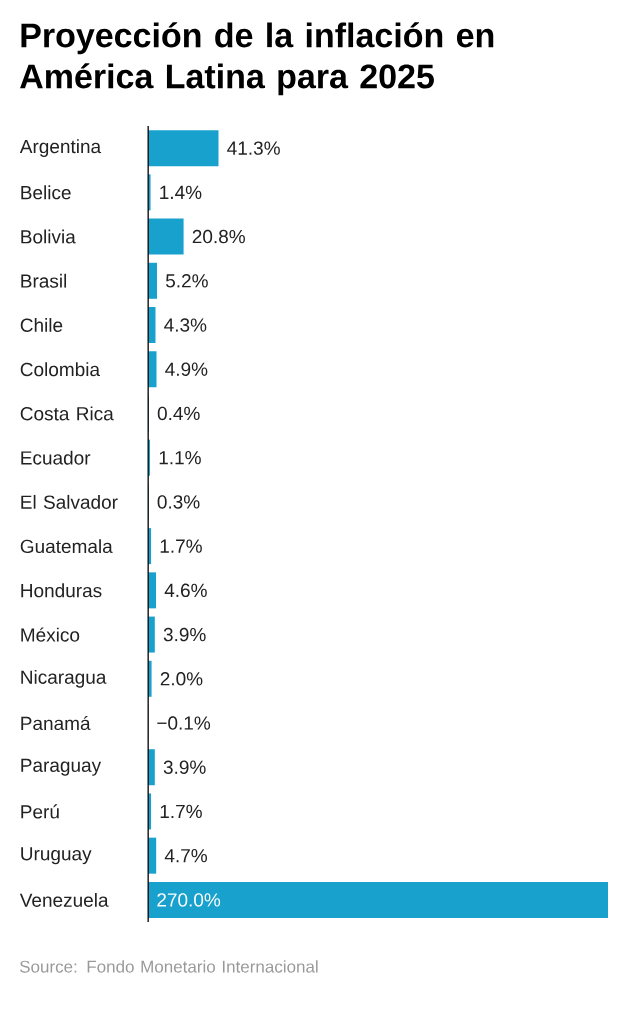 This screenshot has width=628, height=1024. Describe the element at coordinates (64, 899) in the screenshot. I see `y-tick-label: Venezuela` at that location.